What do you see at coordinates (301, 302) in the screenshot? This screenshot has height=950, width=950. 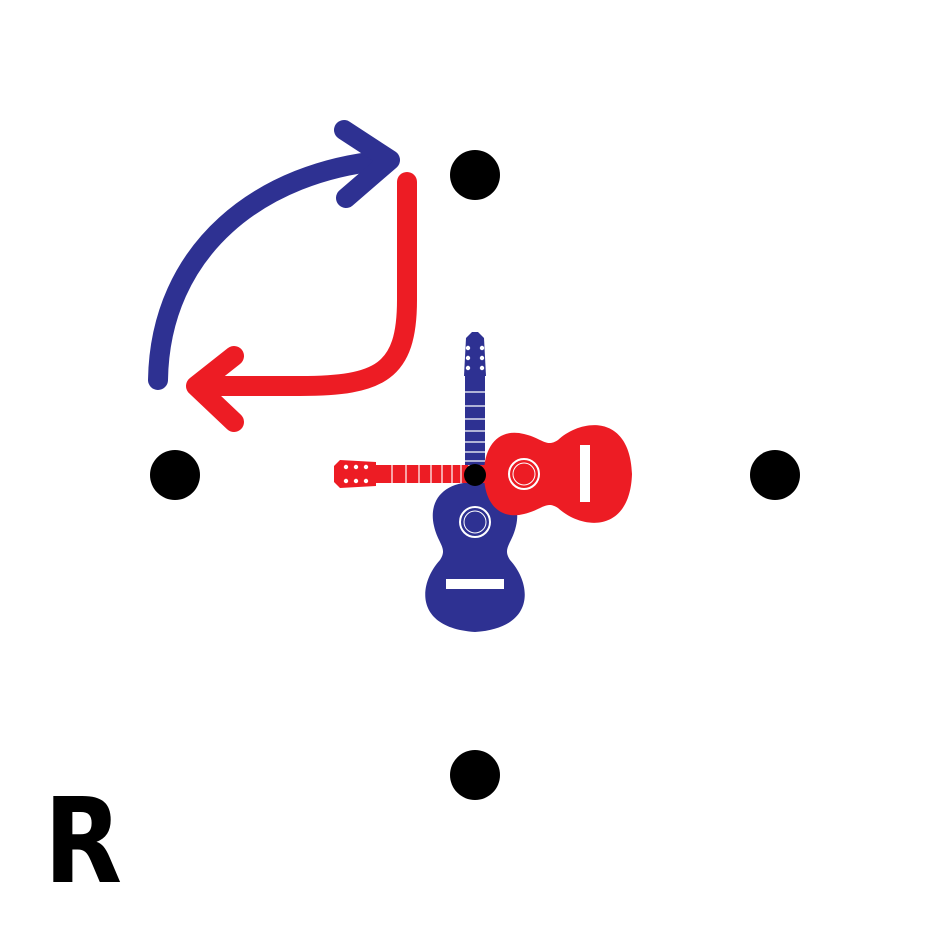 I see `red-curved-arrow-icon` at bounding box center [301, 302].